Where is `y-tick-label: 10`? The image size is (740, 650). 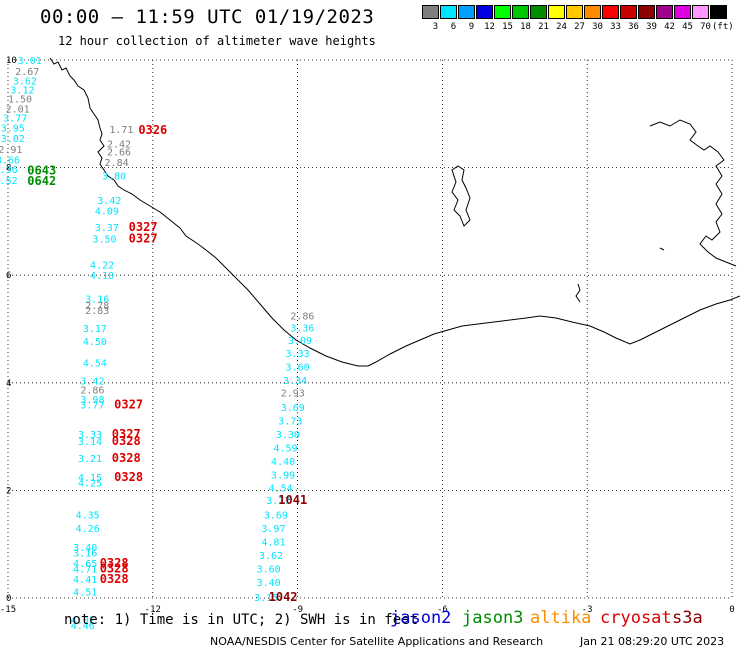 y-tick-label: 10 is located at coordinates (11, 61).